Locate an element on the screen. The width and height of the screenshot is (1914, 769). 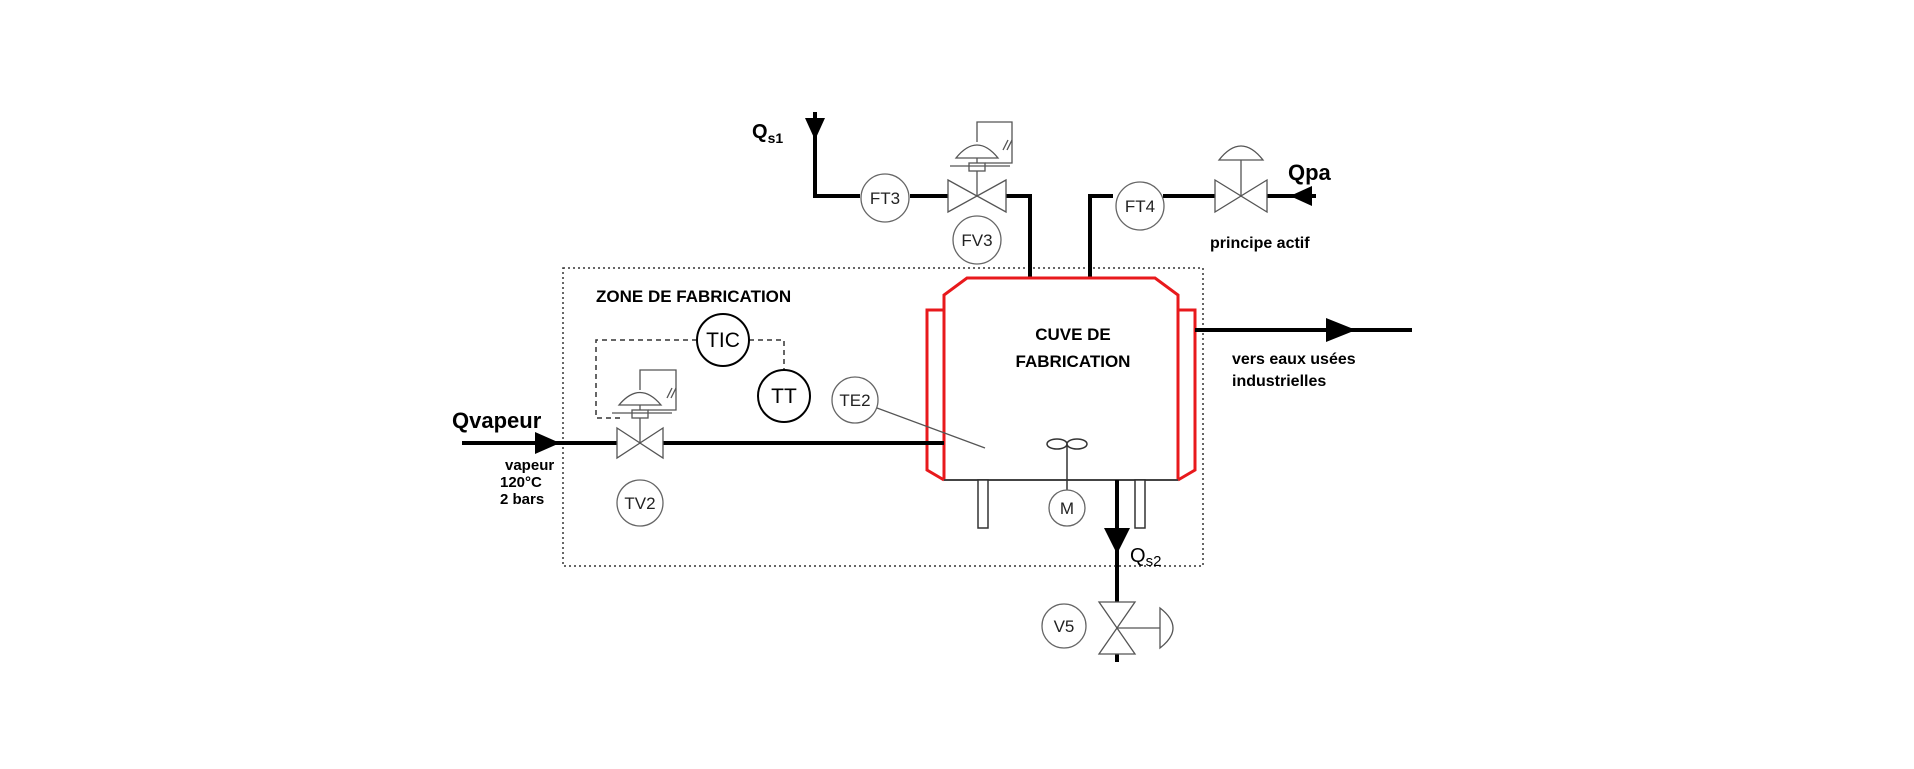
ft3-instrument is located at coordinates (885, 198).